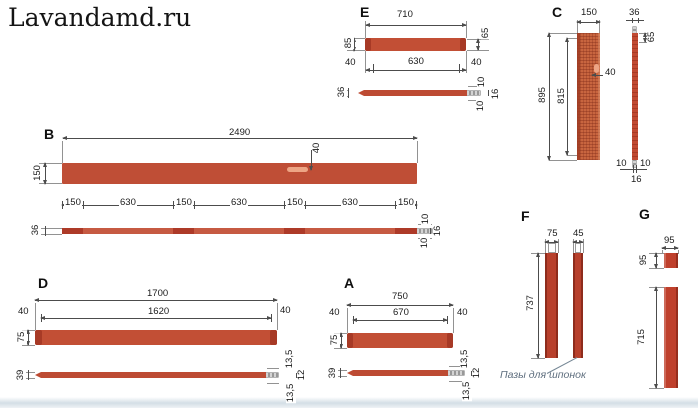 The width and height of the screenshot is (698, 408). What do you see at coordinates (644, 260) in the screenshot?
I see `dim-g-square-height: 95` at bounding box center [644, 260].